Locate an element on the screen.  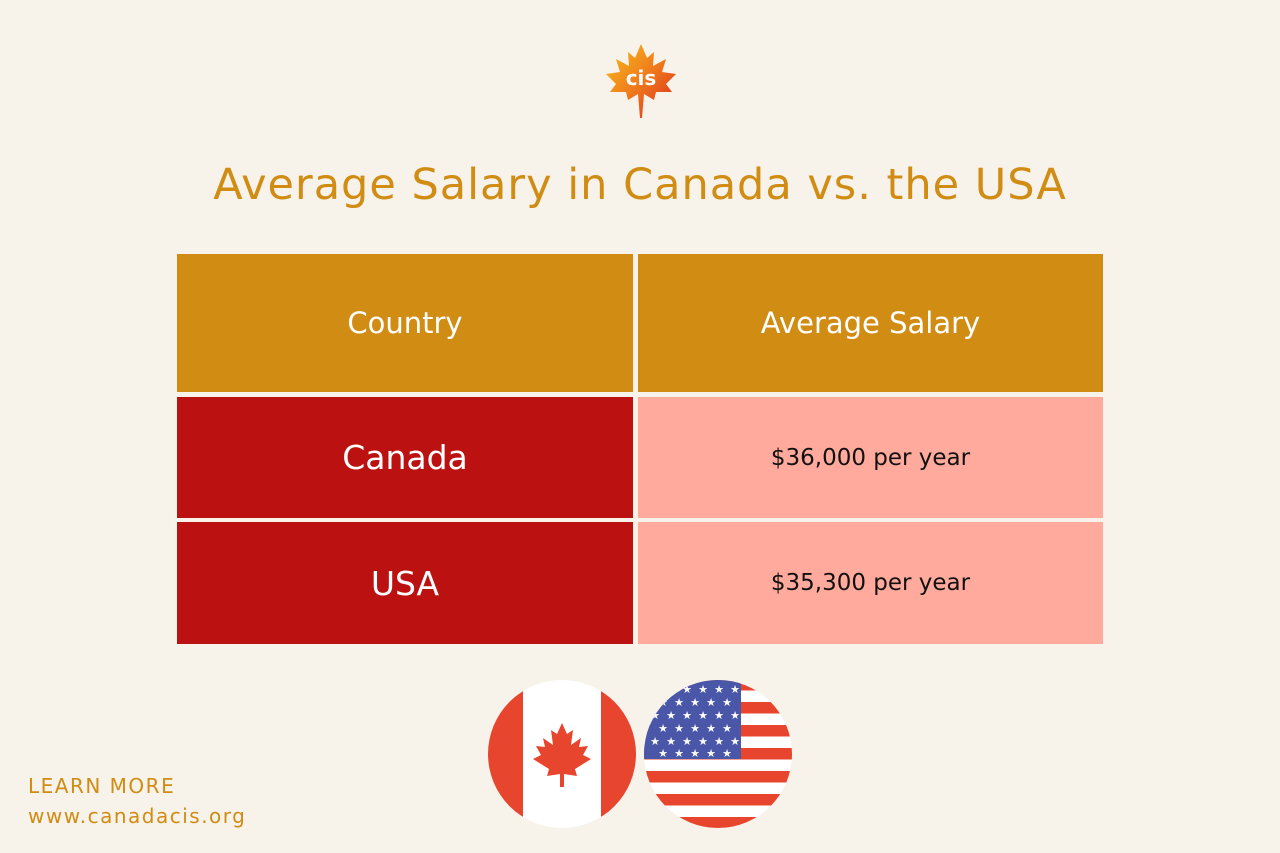
salary-cell-canada: $36,000 per year is located at coordinates (870, 457).